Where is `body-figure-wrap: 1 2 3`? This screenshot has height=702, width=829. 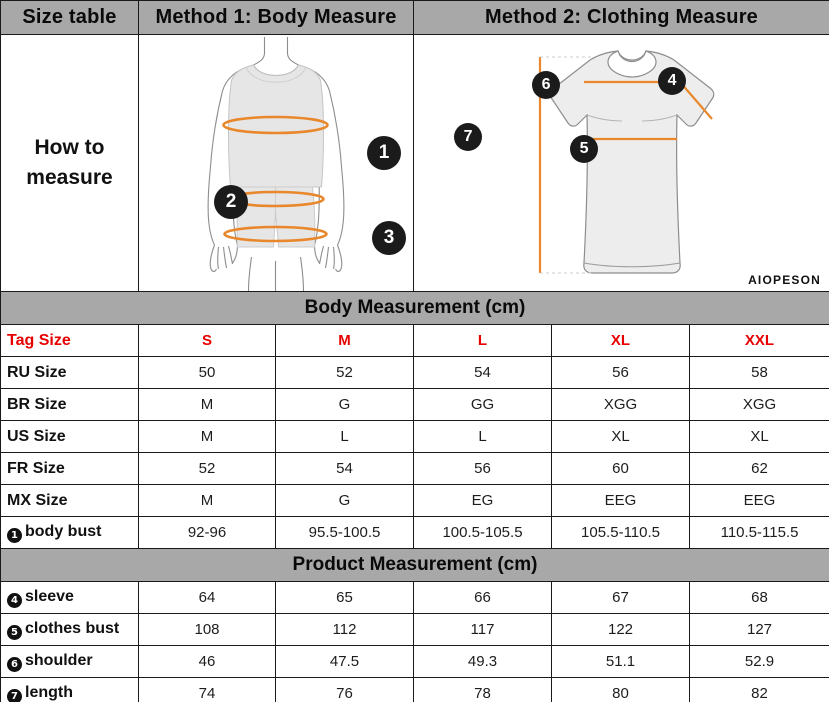 body-figure-wrap: 1 2 3 is located at coordinates (276, 163).